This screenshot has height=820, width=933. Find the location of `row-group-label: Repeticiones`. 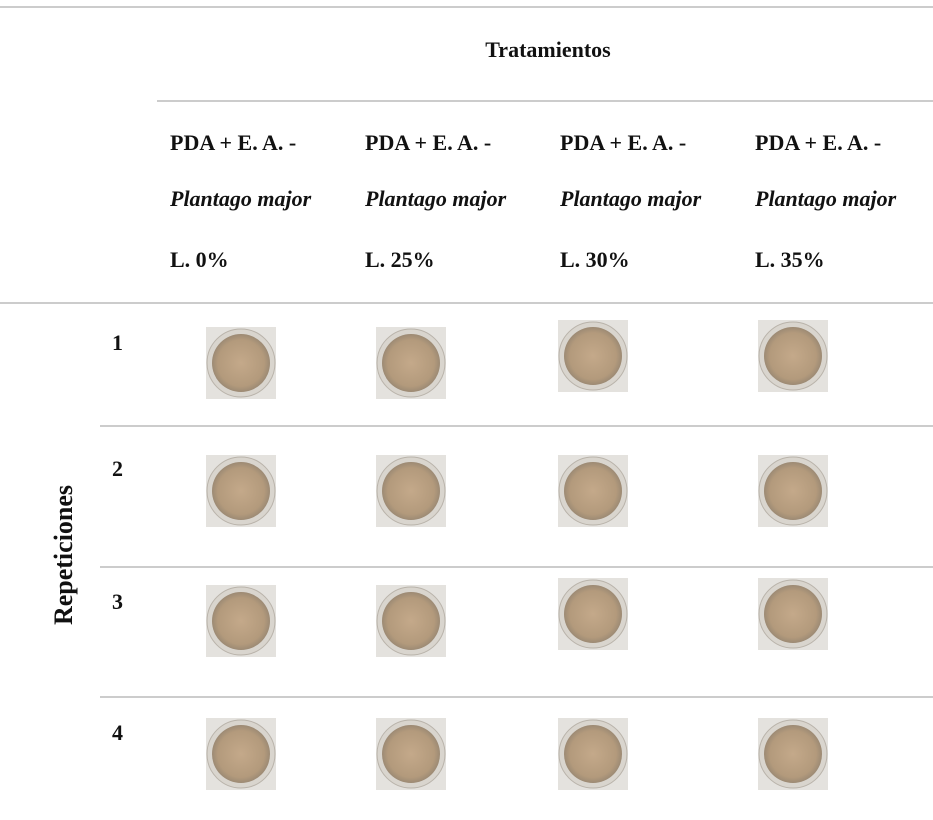

row-group-label: Repeticiones is located at coordinates (63, 555).